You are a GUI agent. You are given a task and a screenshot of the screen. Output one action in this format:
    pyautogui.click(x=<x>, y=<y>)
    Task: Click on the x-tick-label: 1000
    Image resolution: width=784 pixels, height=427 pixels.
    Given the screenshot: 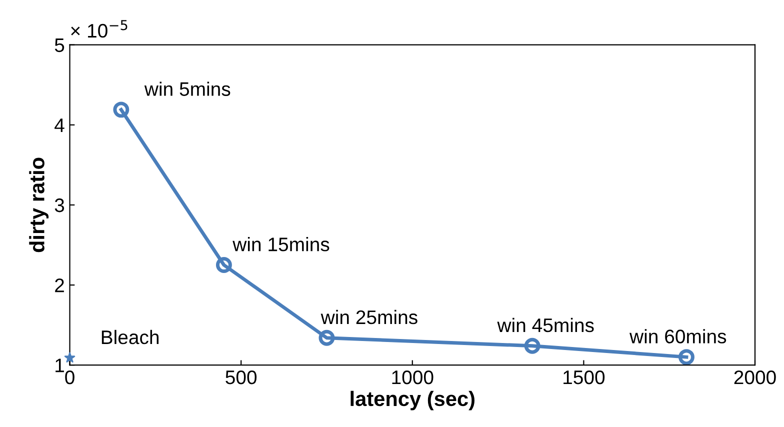 What is the action you would take?
    pyautogui.click(x=413, y=377)
    